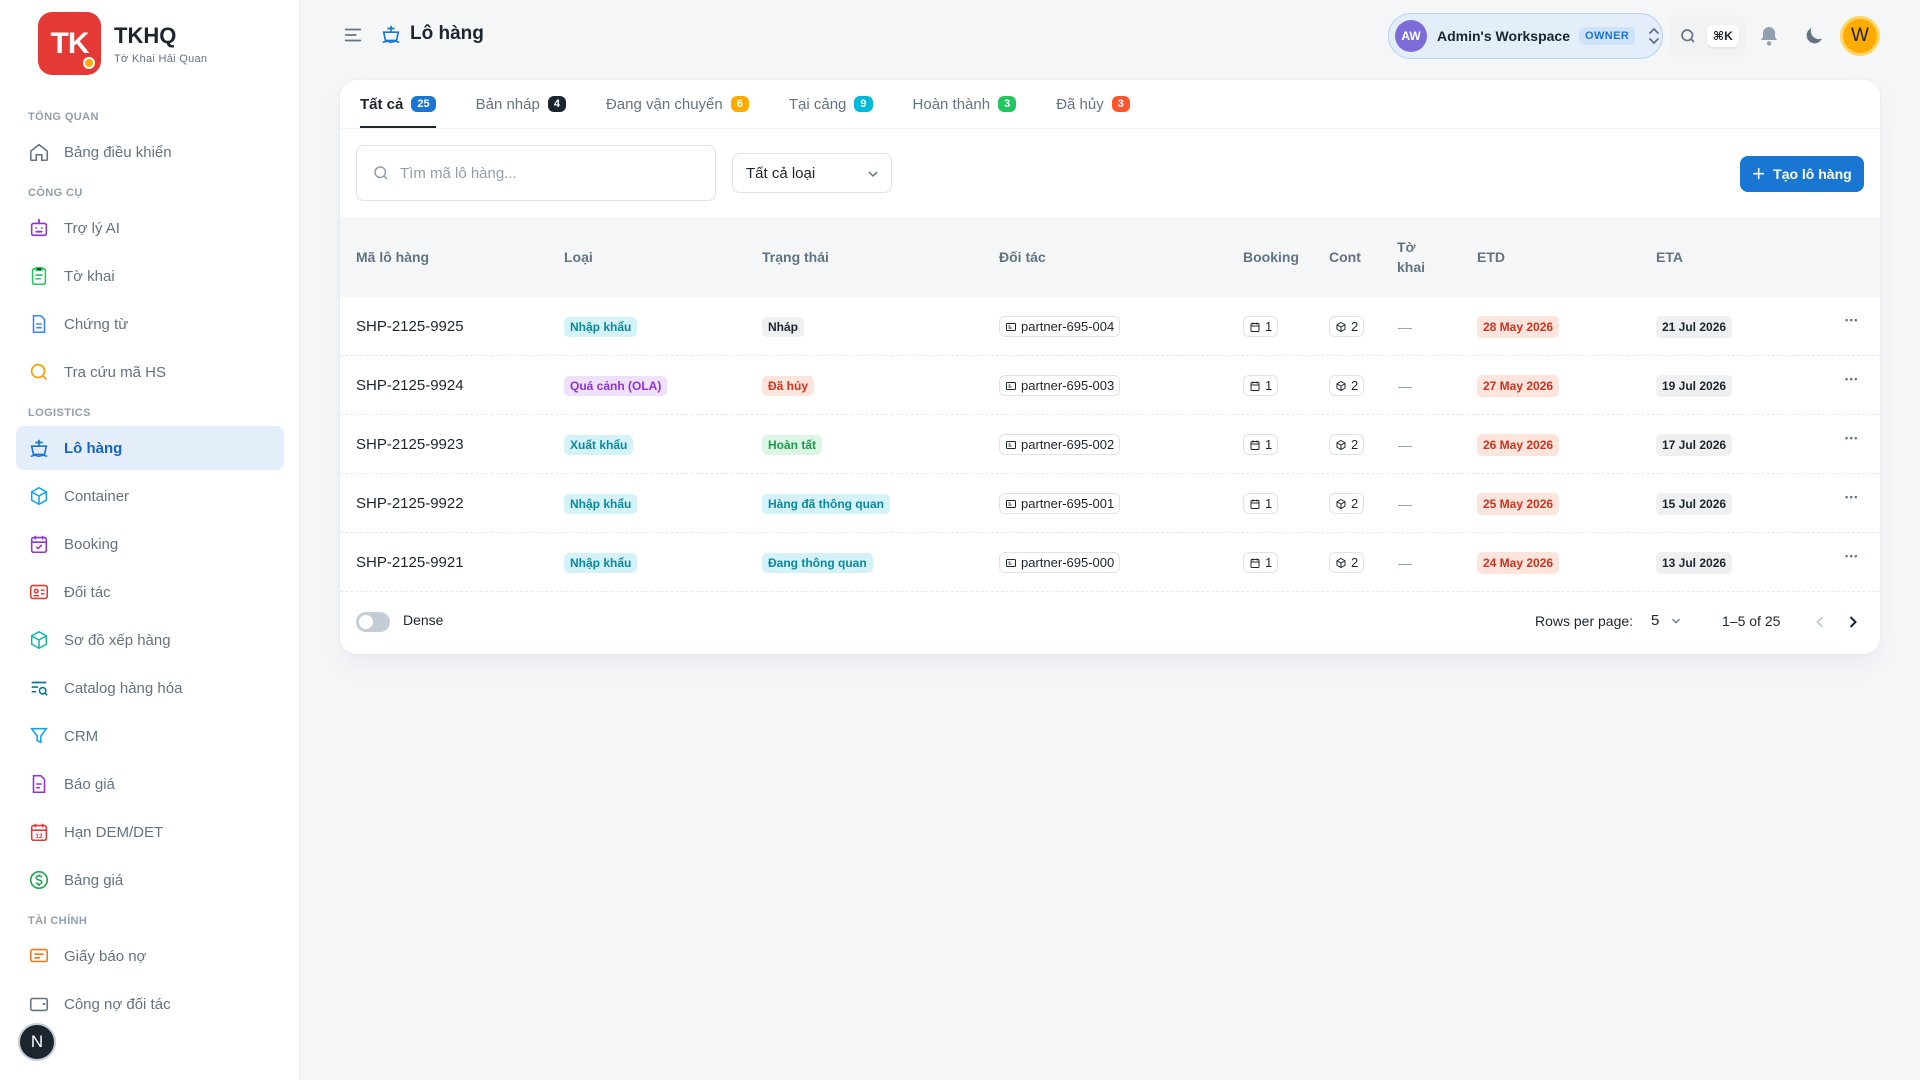  I want to click on chevron-down-icon, so click(1676, 621).